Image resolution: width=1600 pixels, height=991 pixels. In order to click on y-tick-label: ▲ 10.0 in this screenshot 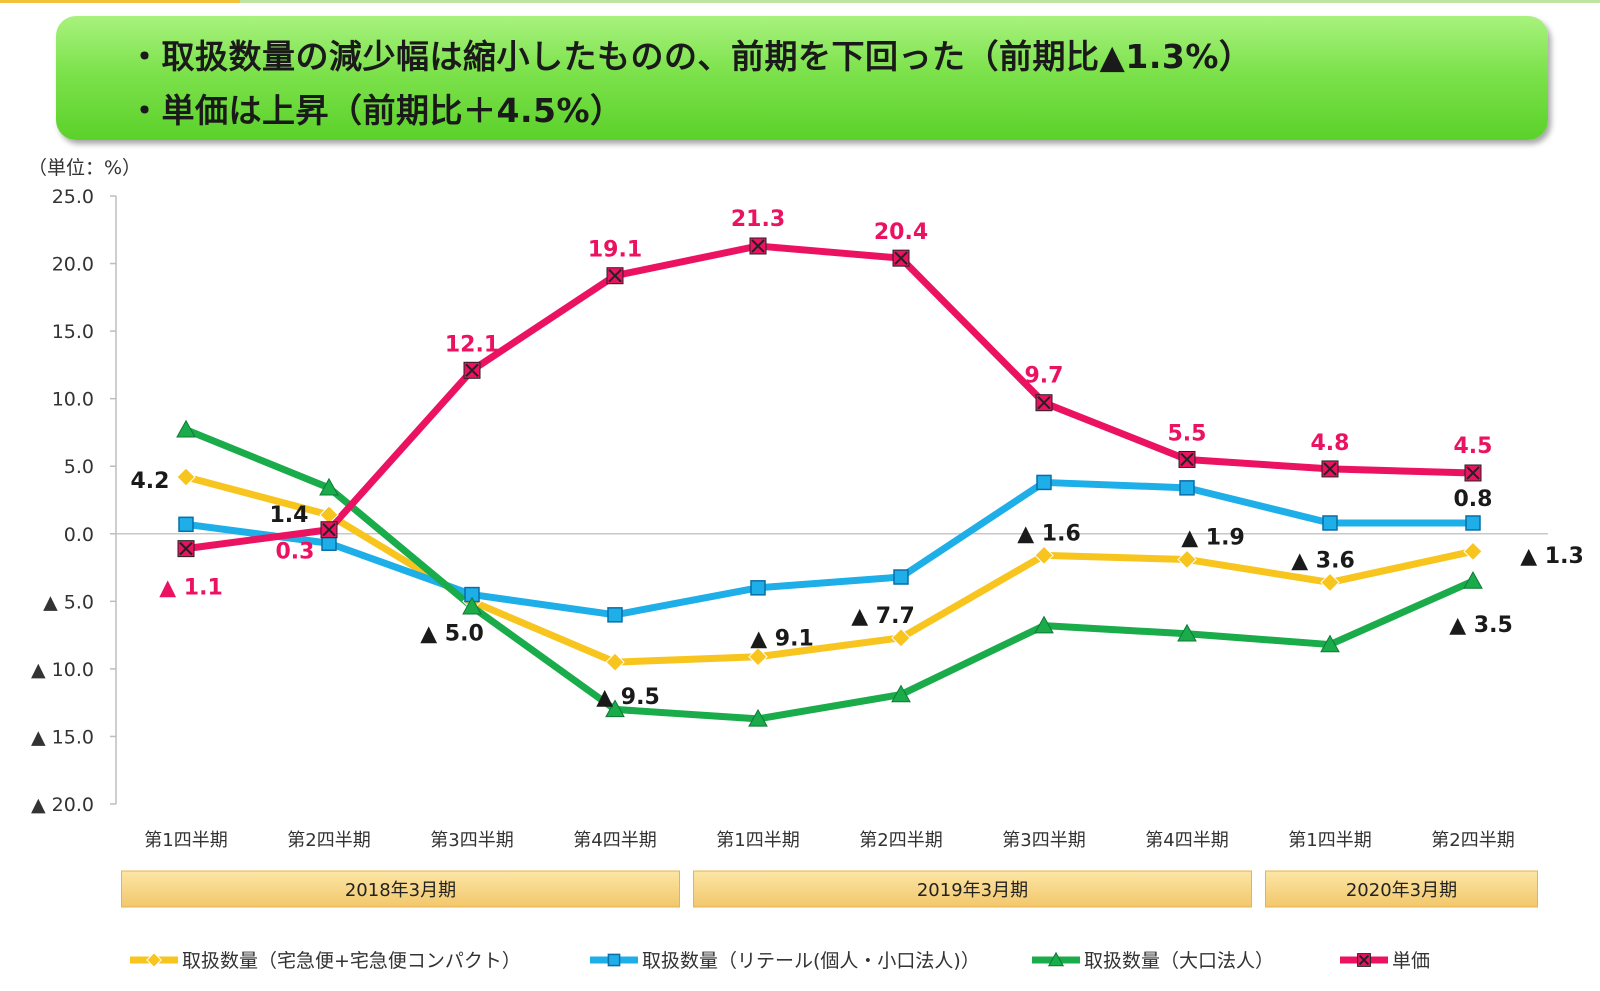, I will do `click(62, 670)`.